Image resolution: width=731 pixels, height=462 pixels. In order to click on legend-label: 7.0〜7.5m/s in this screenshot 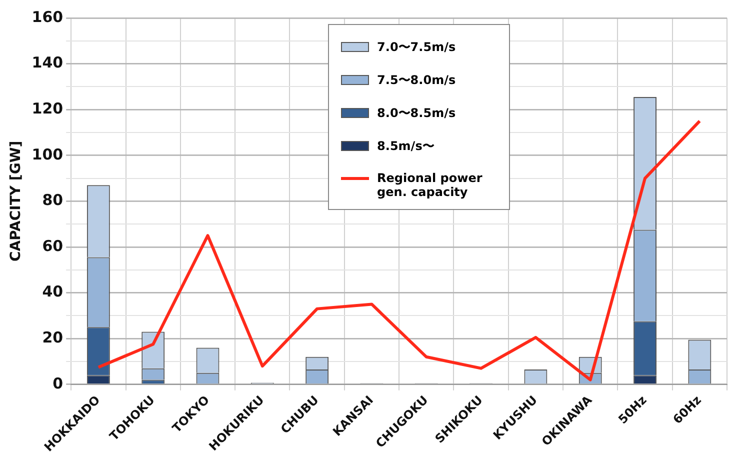, I will do `click(417, 47)`.